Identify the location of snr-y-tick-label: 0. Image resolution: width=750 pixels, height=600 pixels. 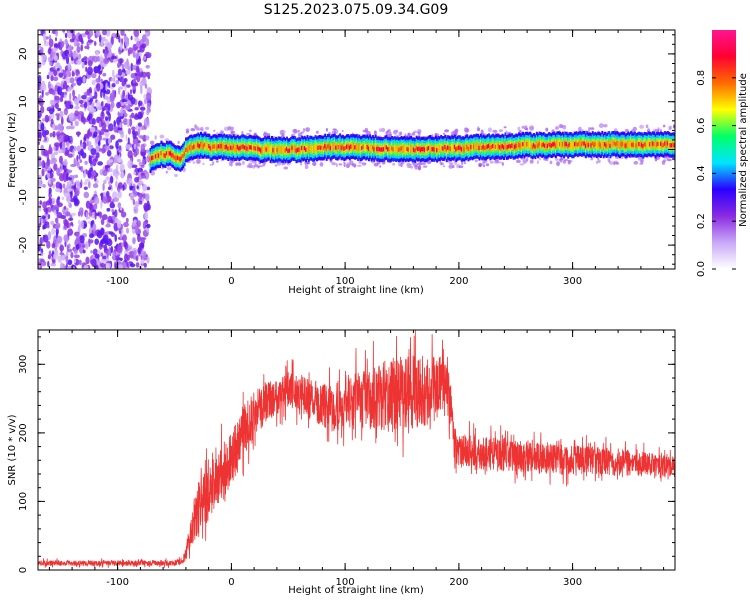
(23, 570).